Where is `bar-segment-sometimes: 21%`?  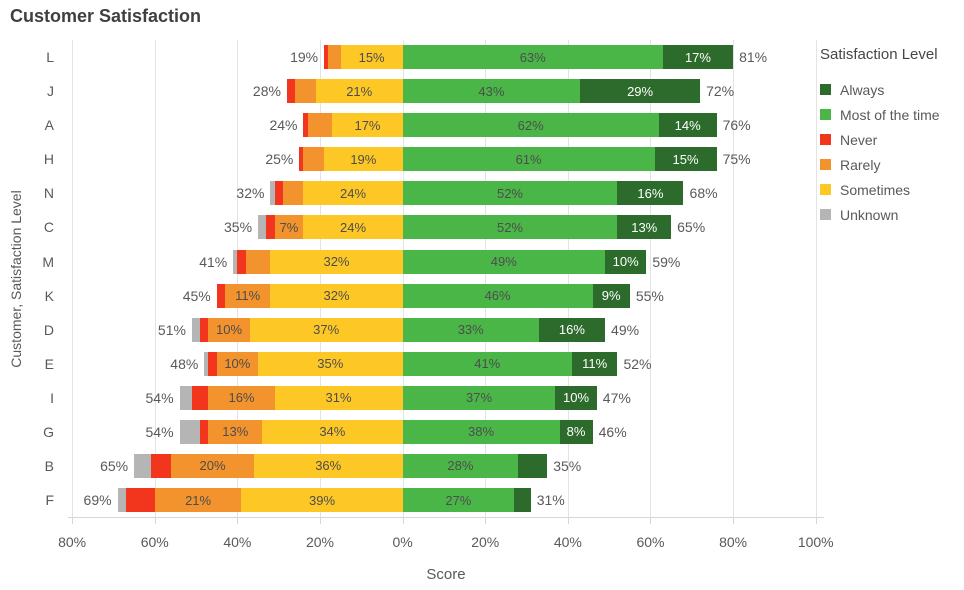
bar-segment-sometimes: 21% is located at coordinates (359, 91).